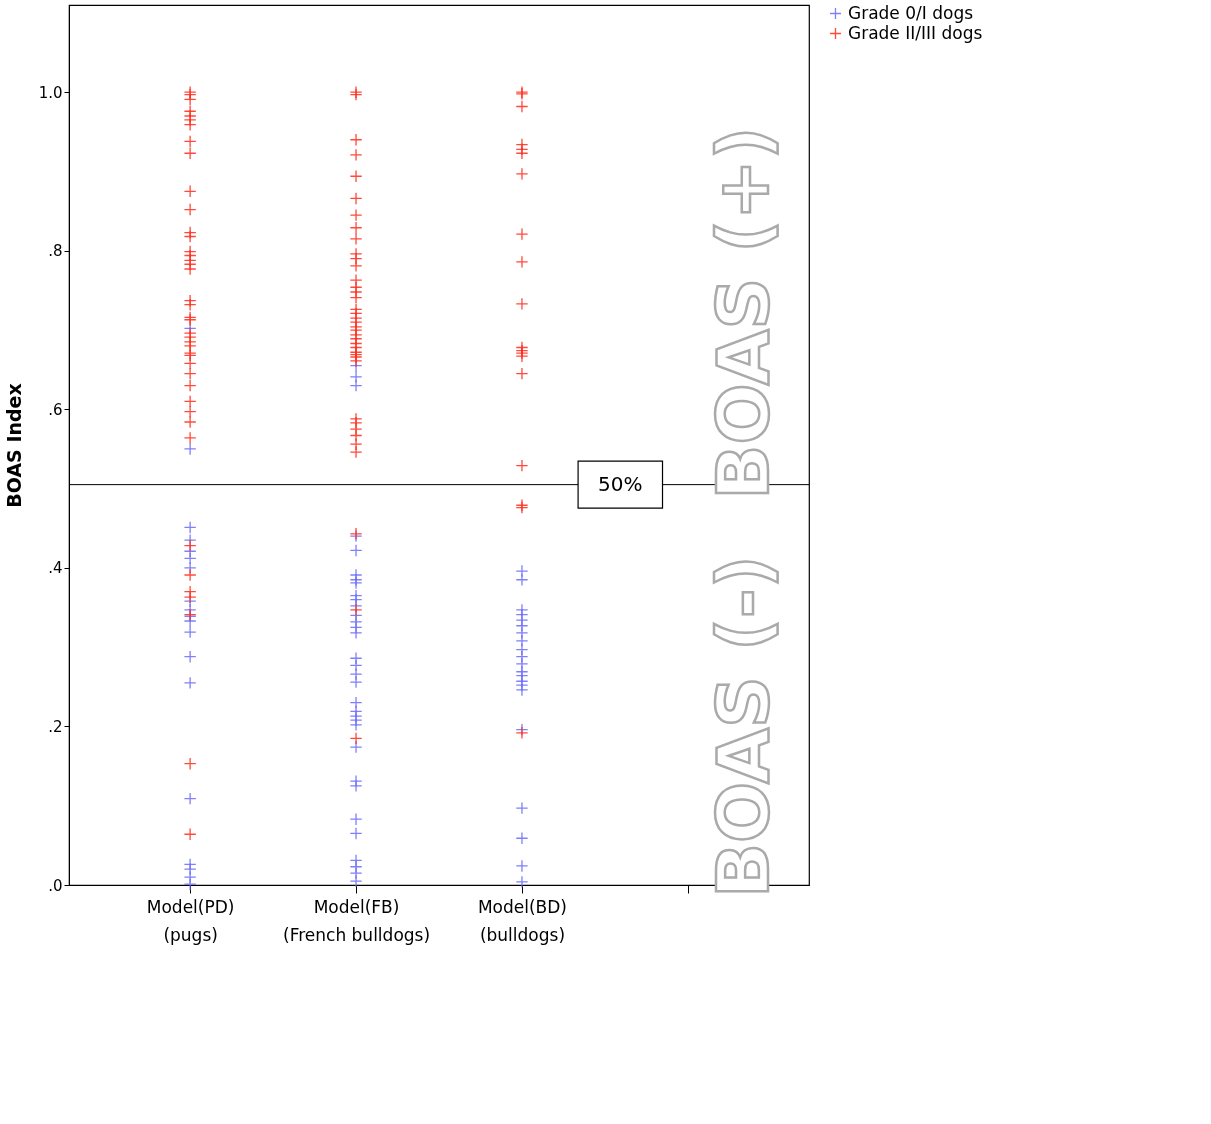  What do you see at coordinates (620, 483) in the screenshot?
I see `ref-line-label: 50%` at bounding box center [620, 483].